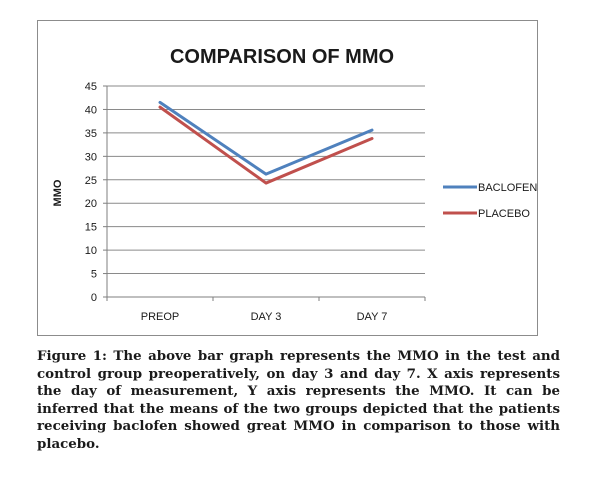 The width and height of the screenshot is (598, 486). Describe the element at coordinates (91, 204) in the screenshot. I see `y-tick-label: 20` at that location.